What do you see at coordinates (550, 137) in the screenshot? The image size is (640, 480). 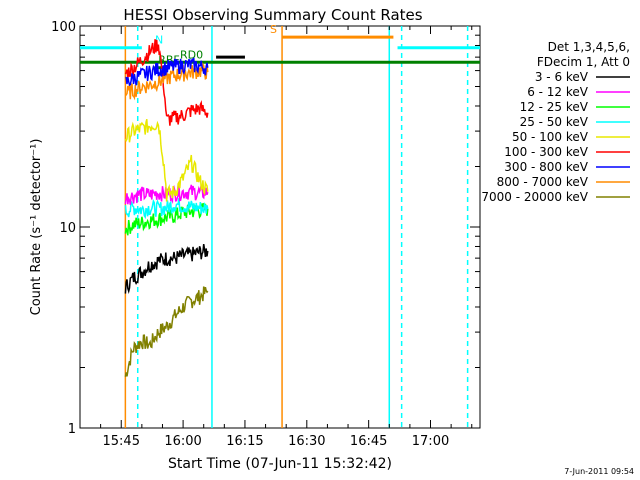 I see `legend-label-5: 50 - 100 keV` at bounding box center [550, 137].